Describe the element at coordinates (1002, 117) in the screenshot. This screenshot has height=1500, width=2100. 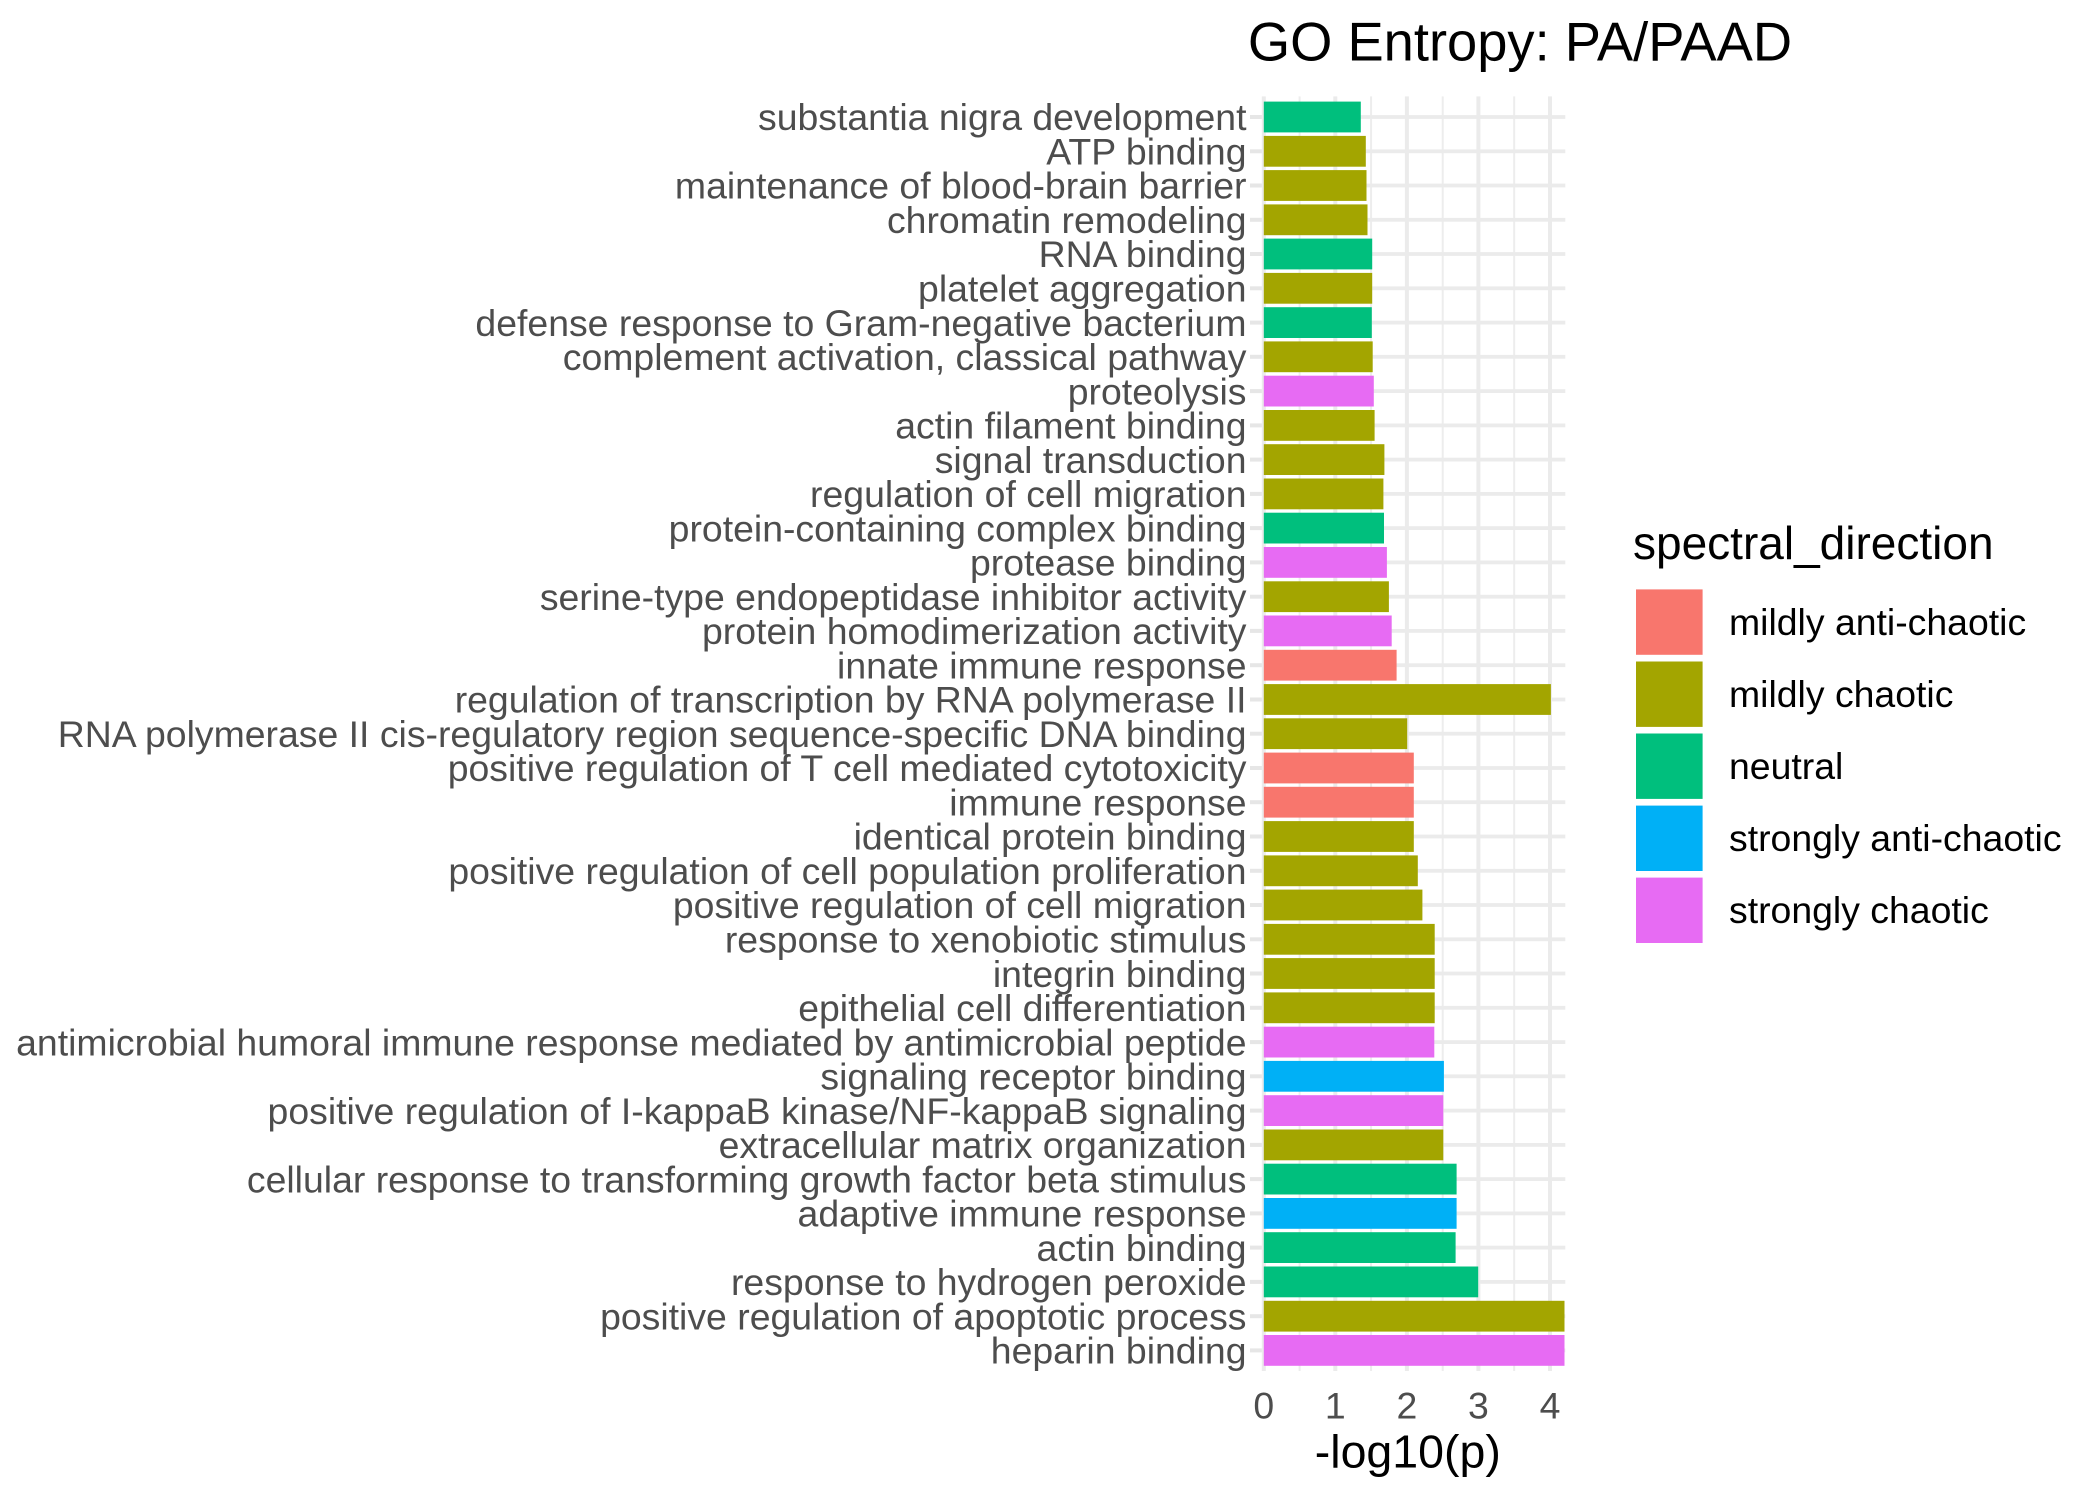
I see `svg-text: substantia nigra development` at that location.